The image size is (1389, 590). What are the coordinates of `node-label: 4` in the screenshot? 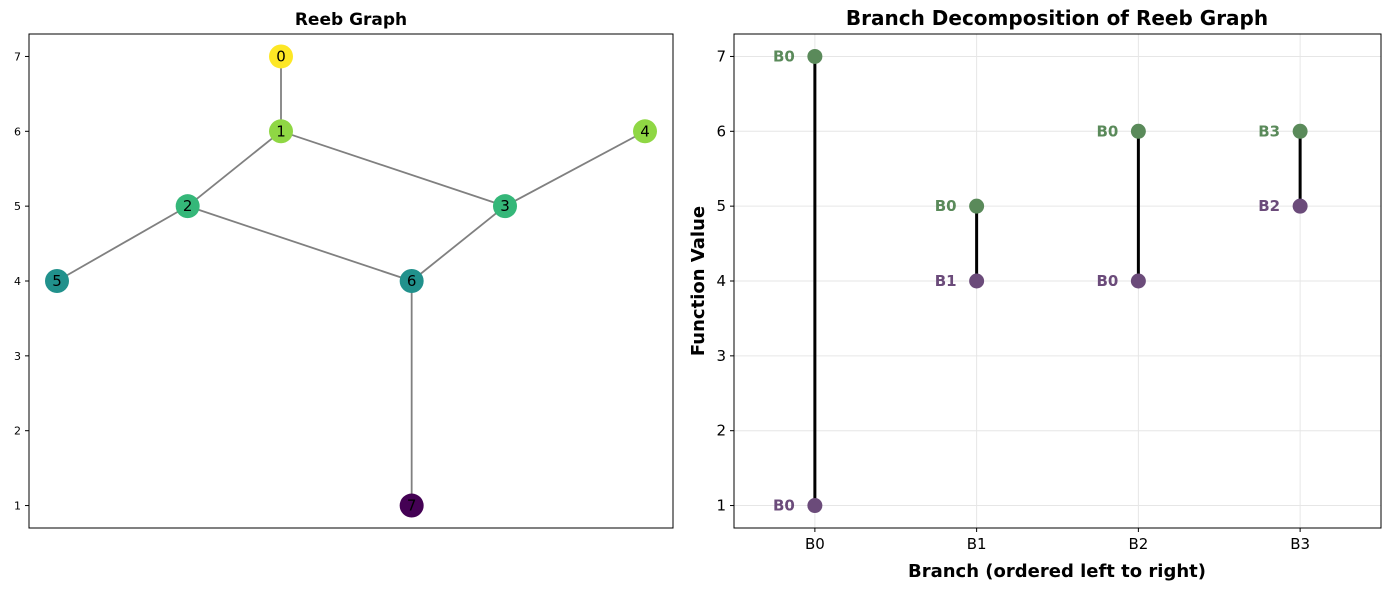 It's located at (645, 131).